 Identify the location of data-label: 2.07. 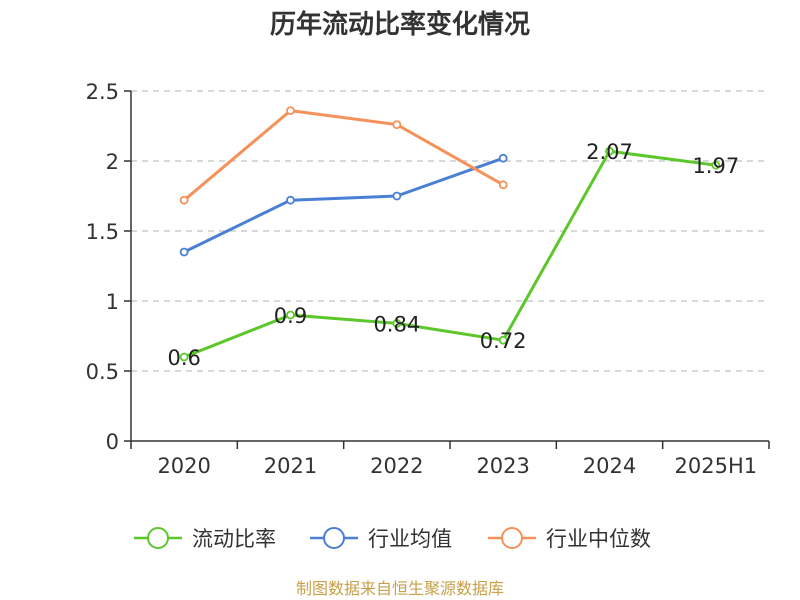
(609, 152).